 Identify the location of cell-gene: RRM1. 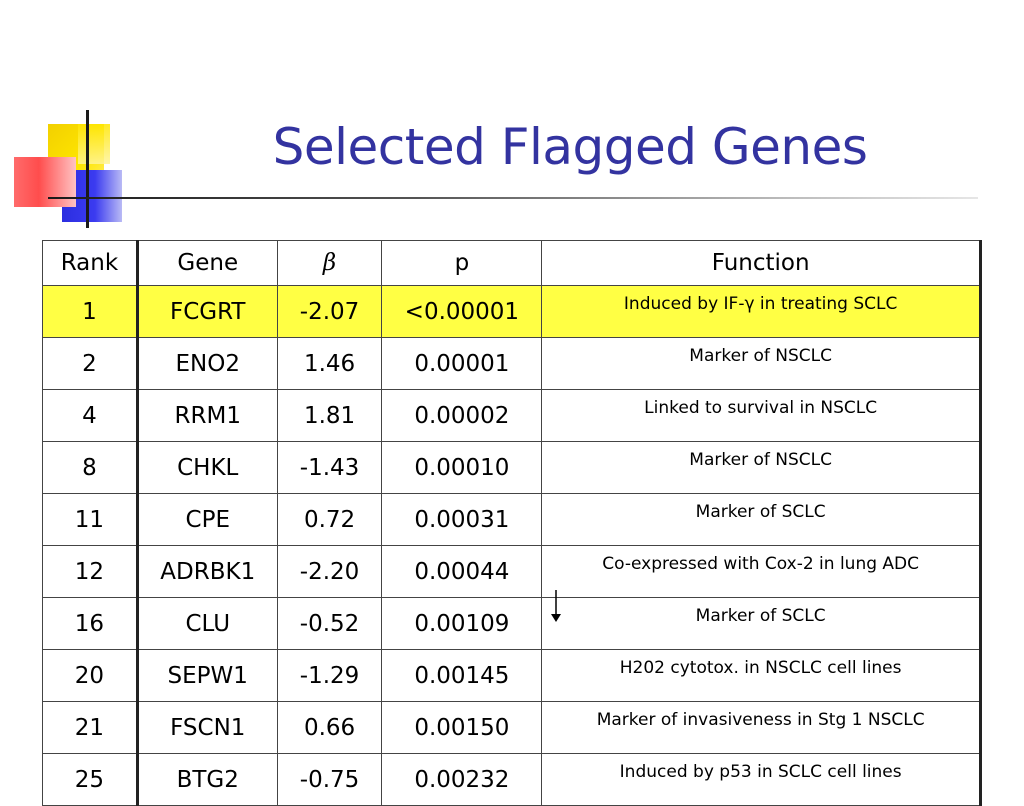
(207, 415).